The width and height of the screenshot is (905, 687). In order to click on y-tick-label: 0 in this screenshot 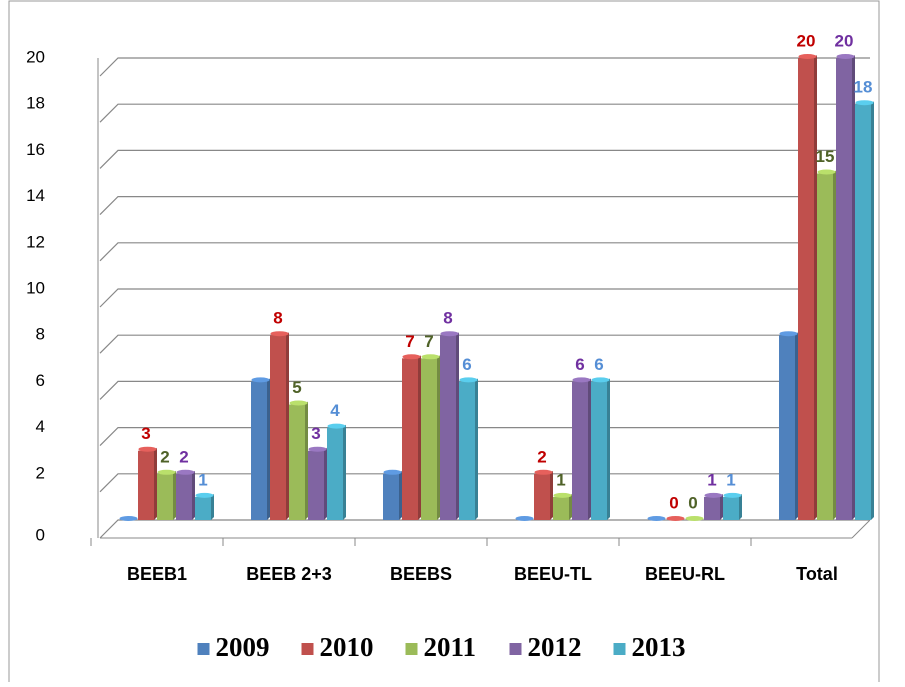, I will do `click(40, 534)`.